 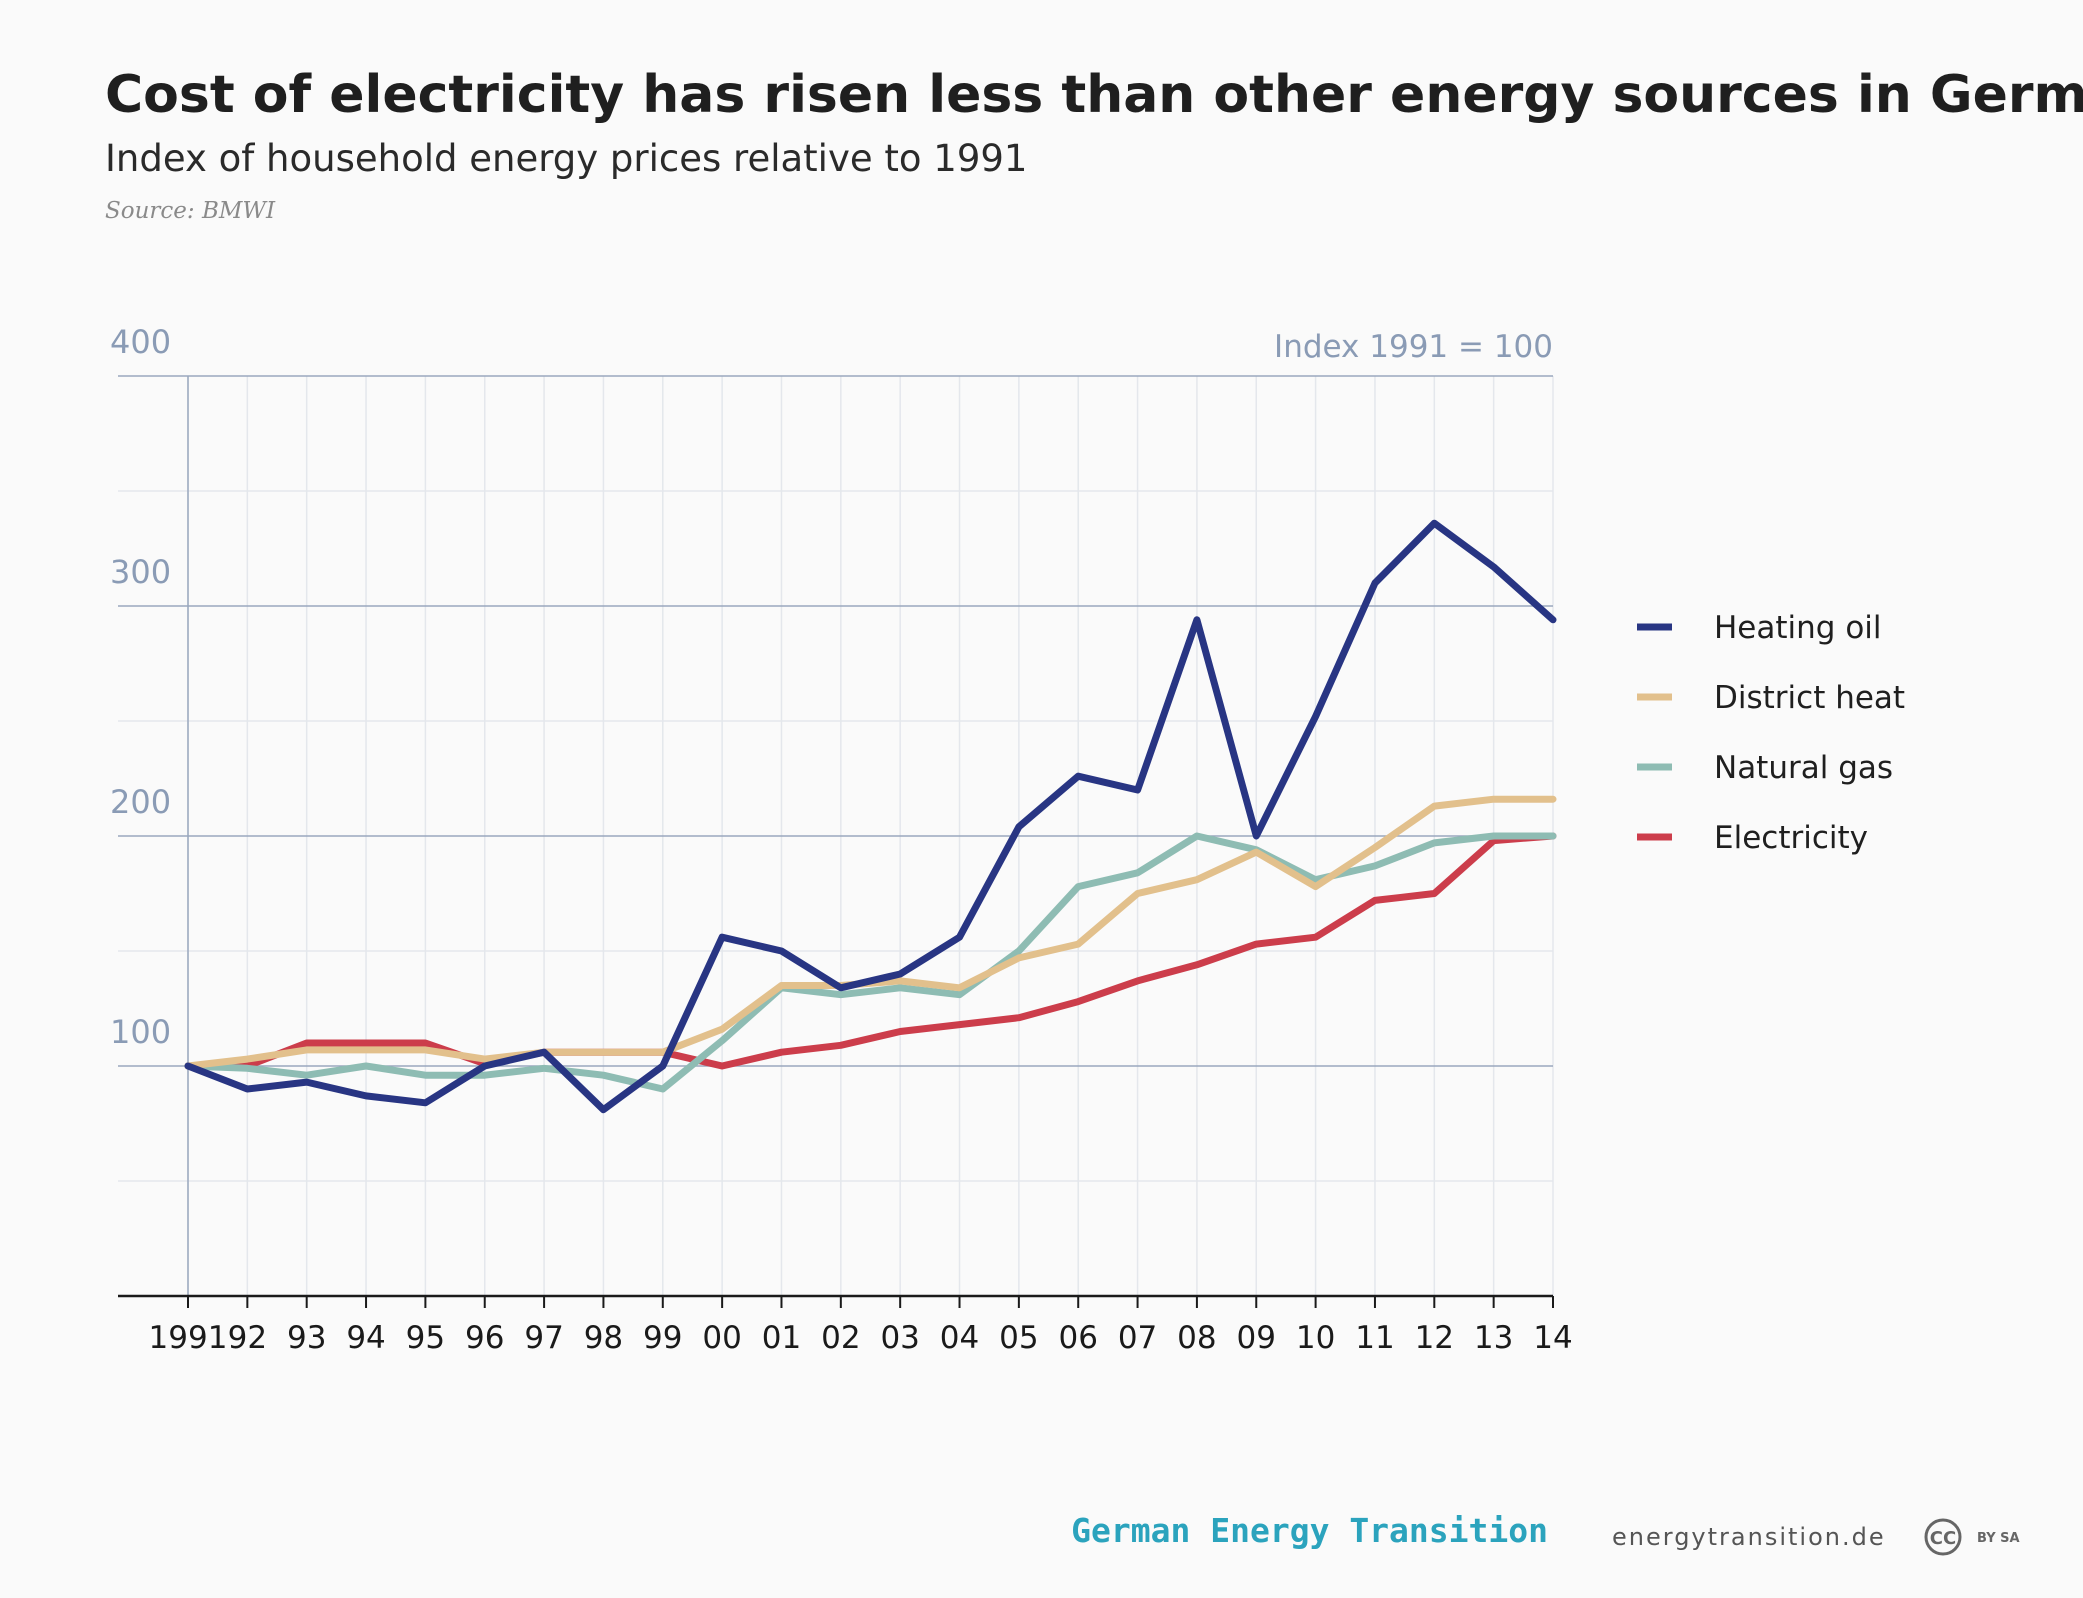 What do you see at coordinates (140, 1032) in the screenshot?
I see `y-tick-label: 100` at bounding box center [140, 1032].